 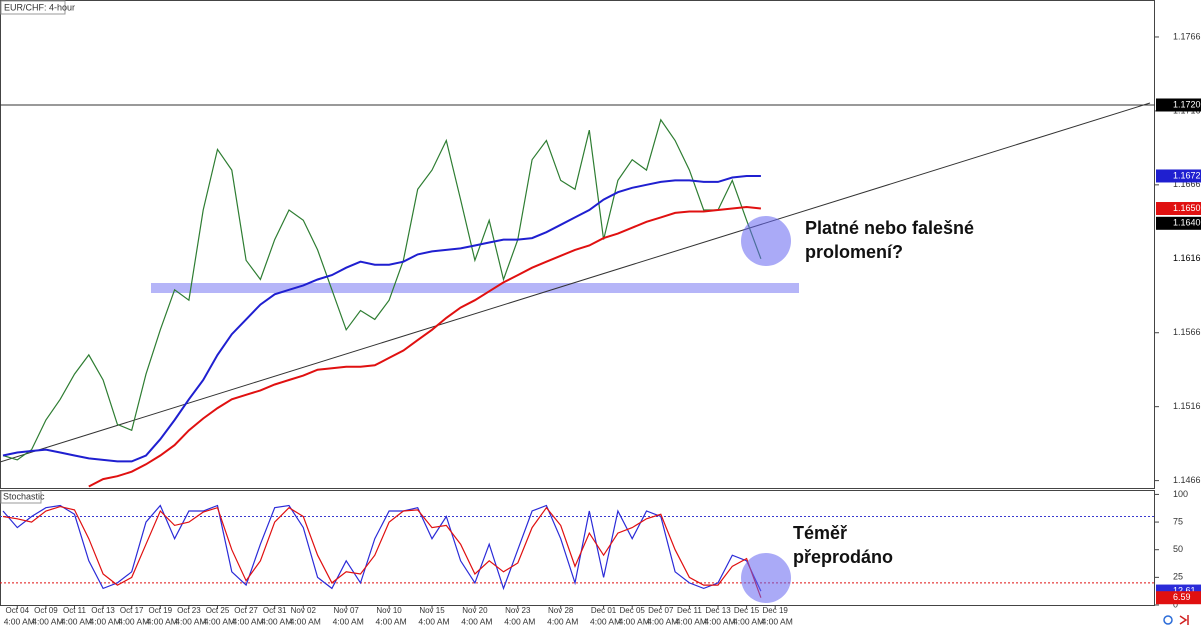 What do you see at coordinates (1187, 332) in the screenshot?
I see `y-tick-label: 1.1566` at bounding box center [1187, 332].